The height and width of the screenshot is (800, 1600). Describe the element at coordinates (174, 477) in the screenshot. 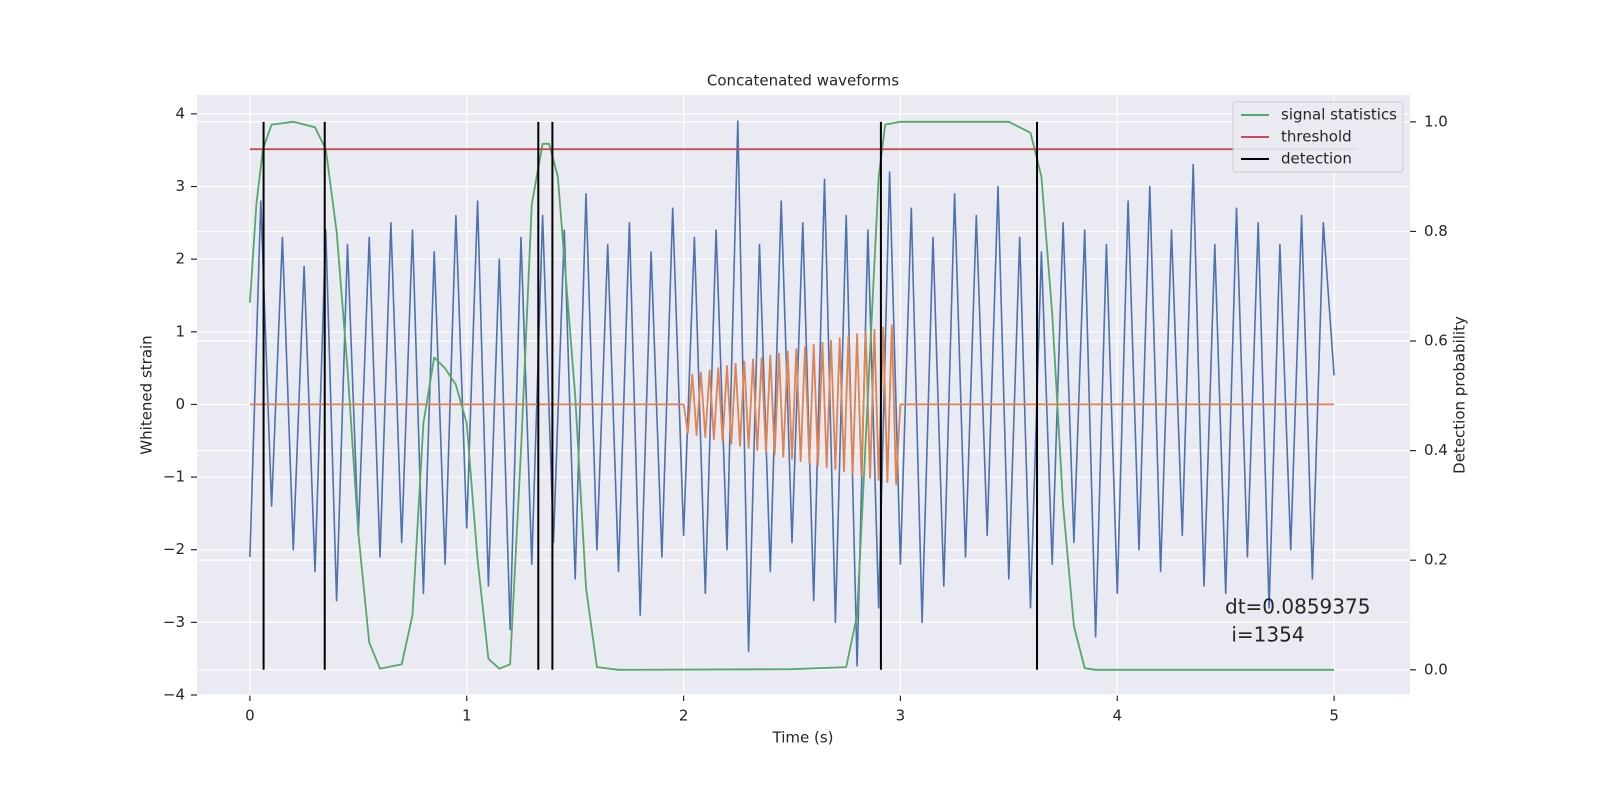

I see `y-tick-label: −1` at that location.